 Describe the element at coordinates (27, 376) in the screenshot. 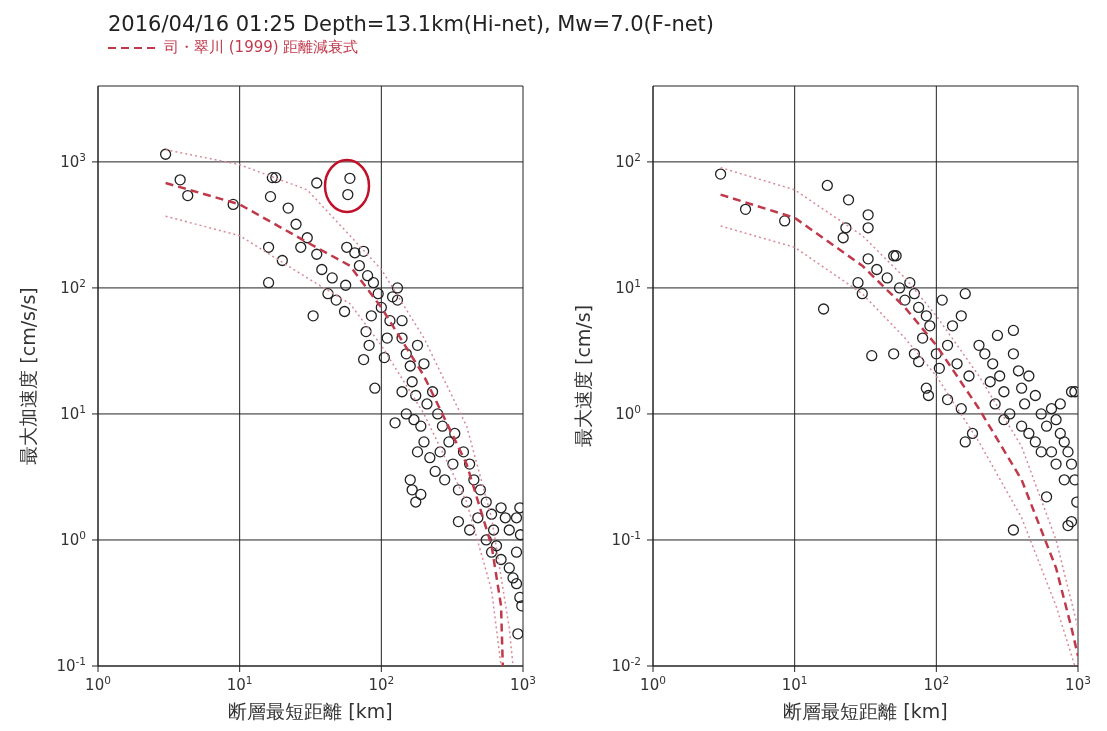

I see `y-axis-title: 最大加速度 [cm/s/s]` at that location.